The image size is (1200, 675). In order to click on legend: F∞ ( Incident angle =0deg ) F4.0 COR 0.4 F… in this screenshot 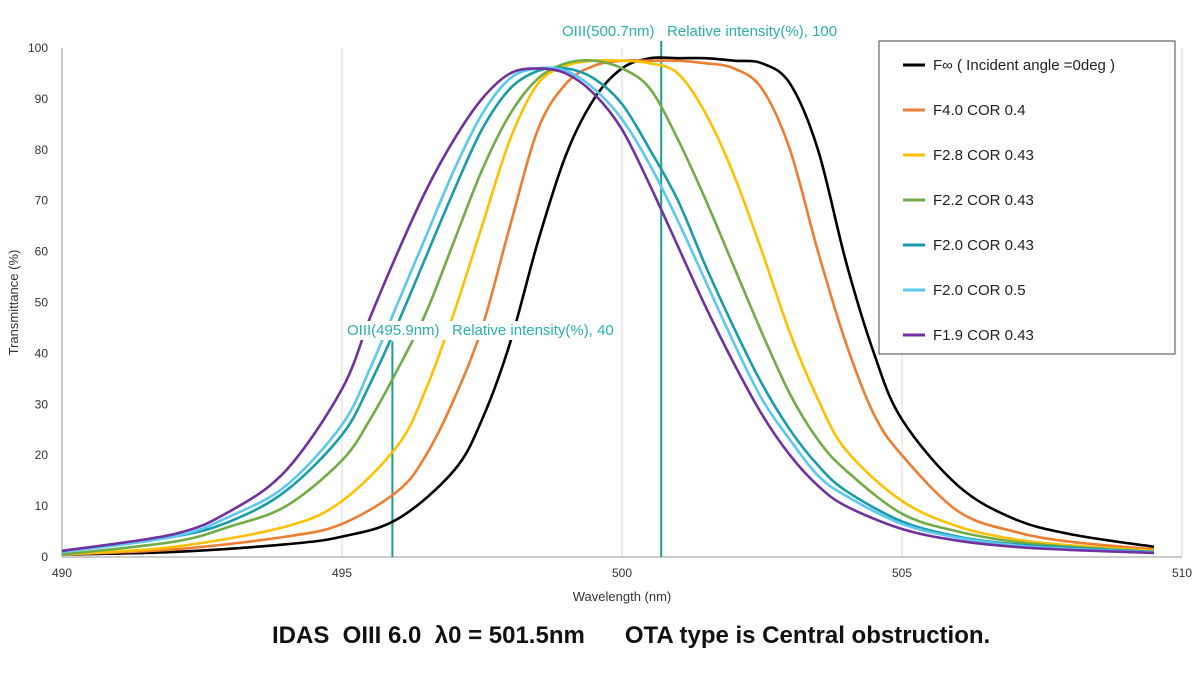, I will do `click(1027, 197)`.